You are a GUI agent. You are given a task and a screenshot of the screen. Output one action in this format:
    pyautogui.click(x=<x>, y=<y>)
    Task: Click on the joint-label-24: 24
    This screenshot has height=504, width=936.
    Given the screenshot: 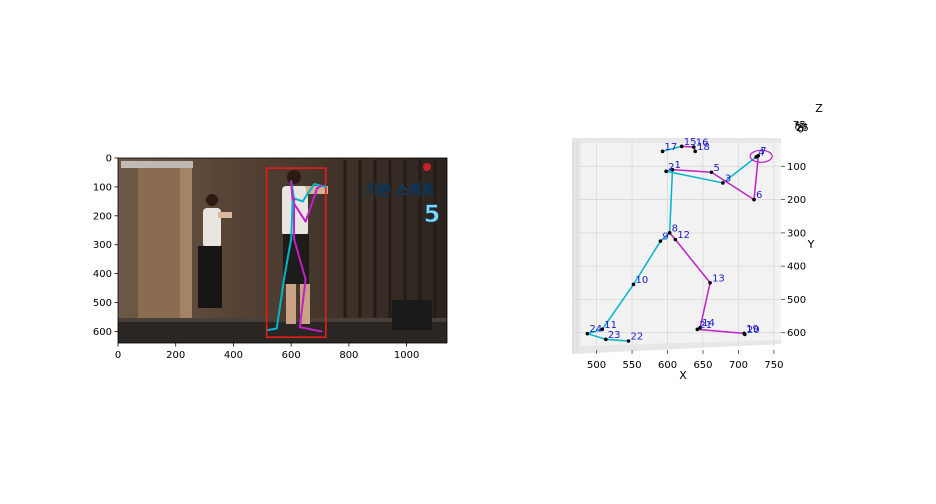 What is the action you would take?
    pyautogui.click(x=595, y=329)
    